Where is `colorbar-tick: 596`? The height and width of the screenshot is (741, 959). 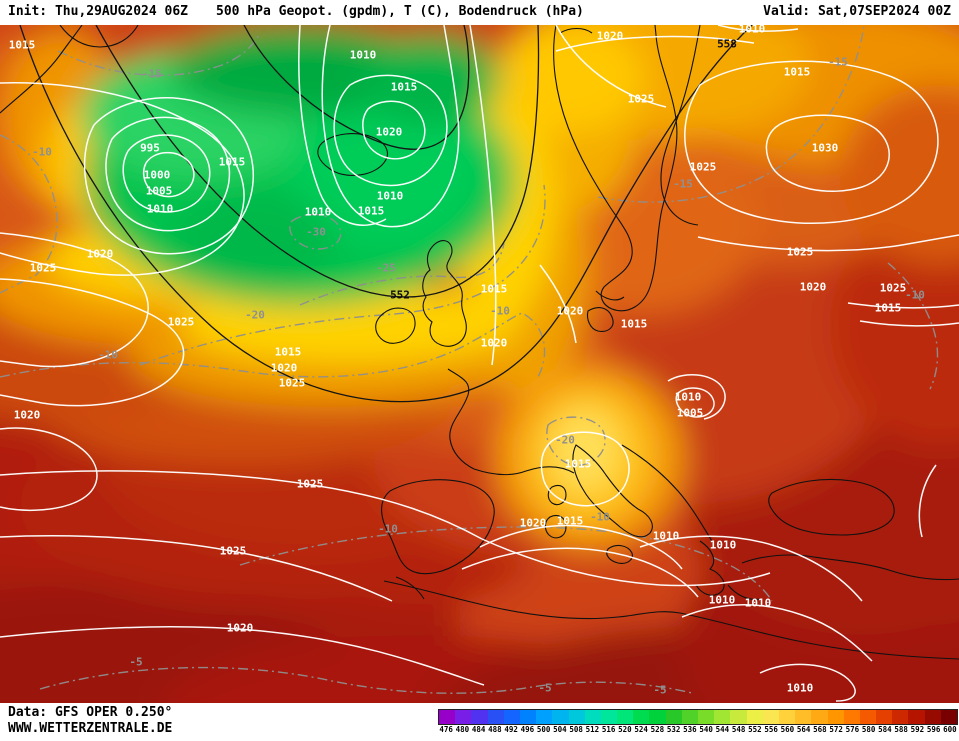
colorbar-tick: 596 is located at coordinates (933, 729).